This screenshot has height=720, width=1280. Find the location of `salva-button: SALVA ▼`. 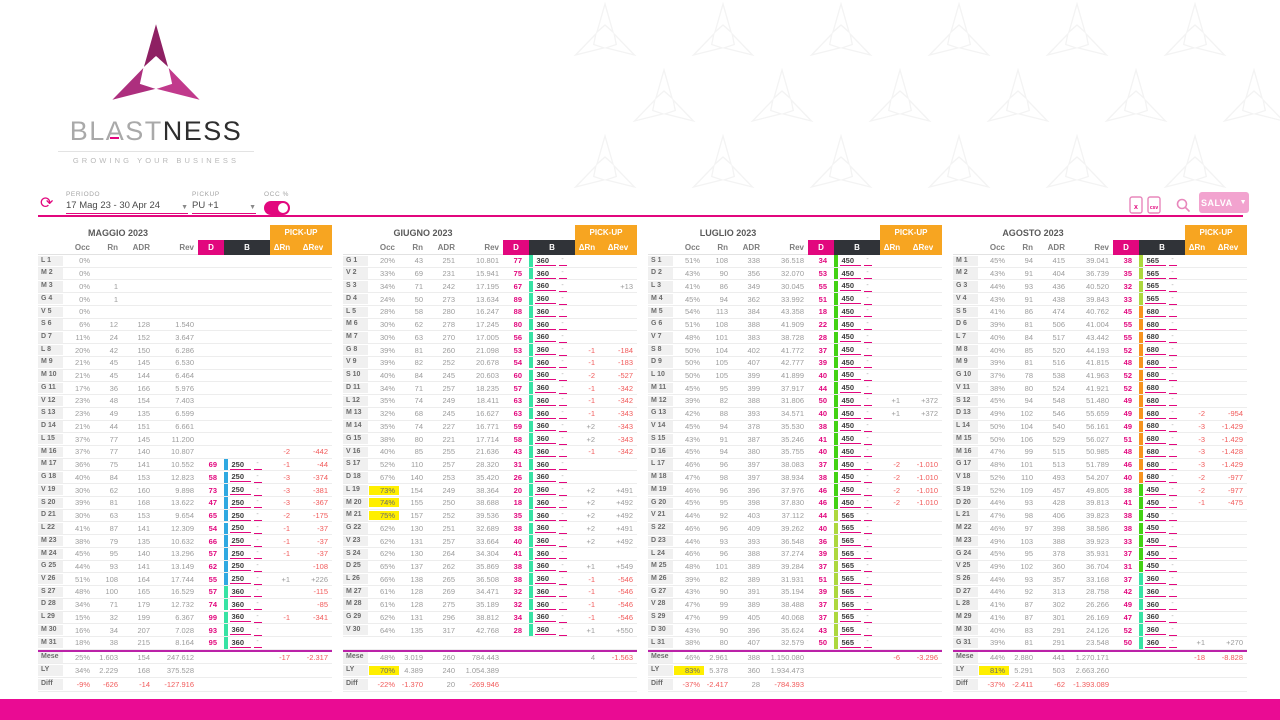

salva-button: SALVA ▼ is located at coordinates (1224, 202).